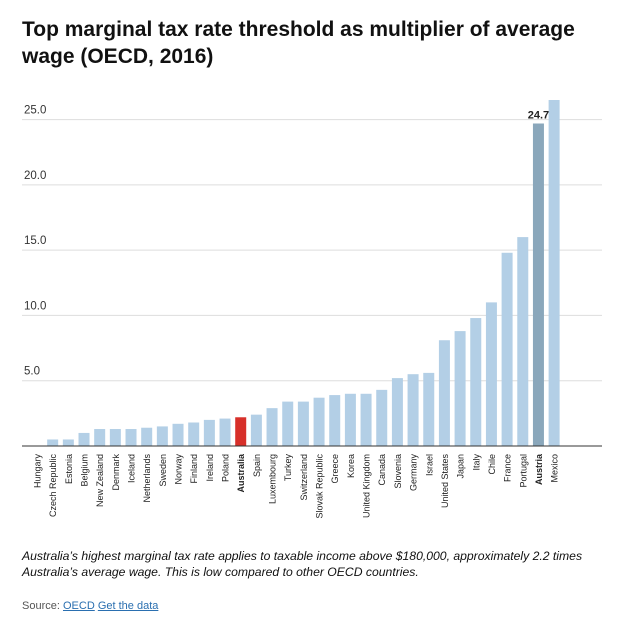  I want to click on x-tick-label: Italy, so click(476, 462).